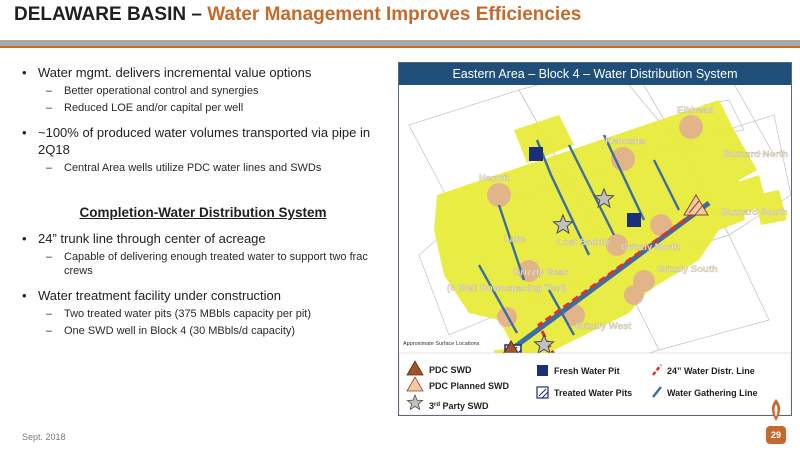 This screenshot has height=450, width=800. I want to click on label-grizzly-bear: Grizzly Bear, so click(540, 272).